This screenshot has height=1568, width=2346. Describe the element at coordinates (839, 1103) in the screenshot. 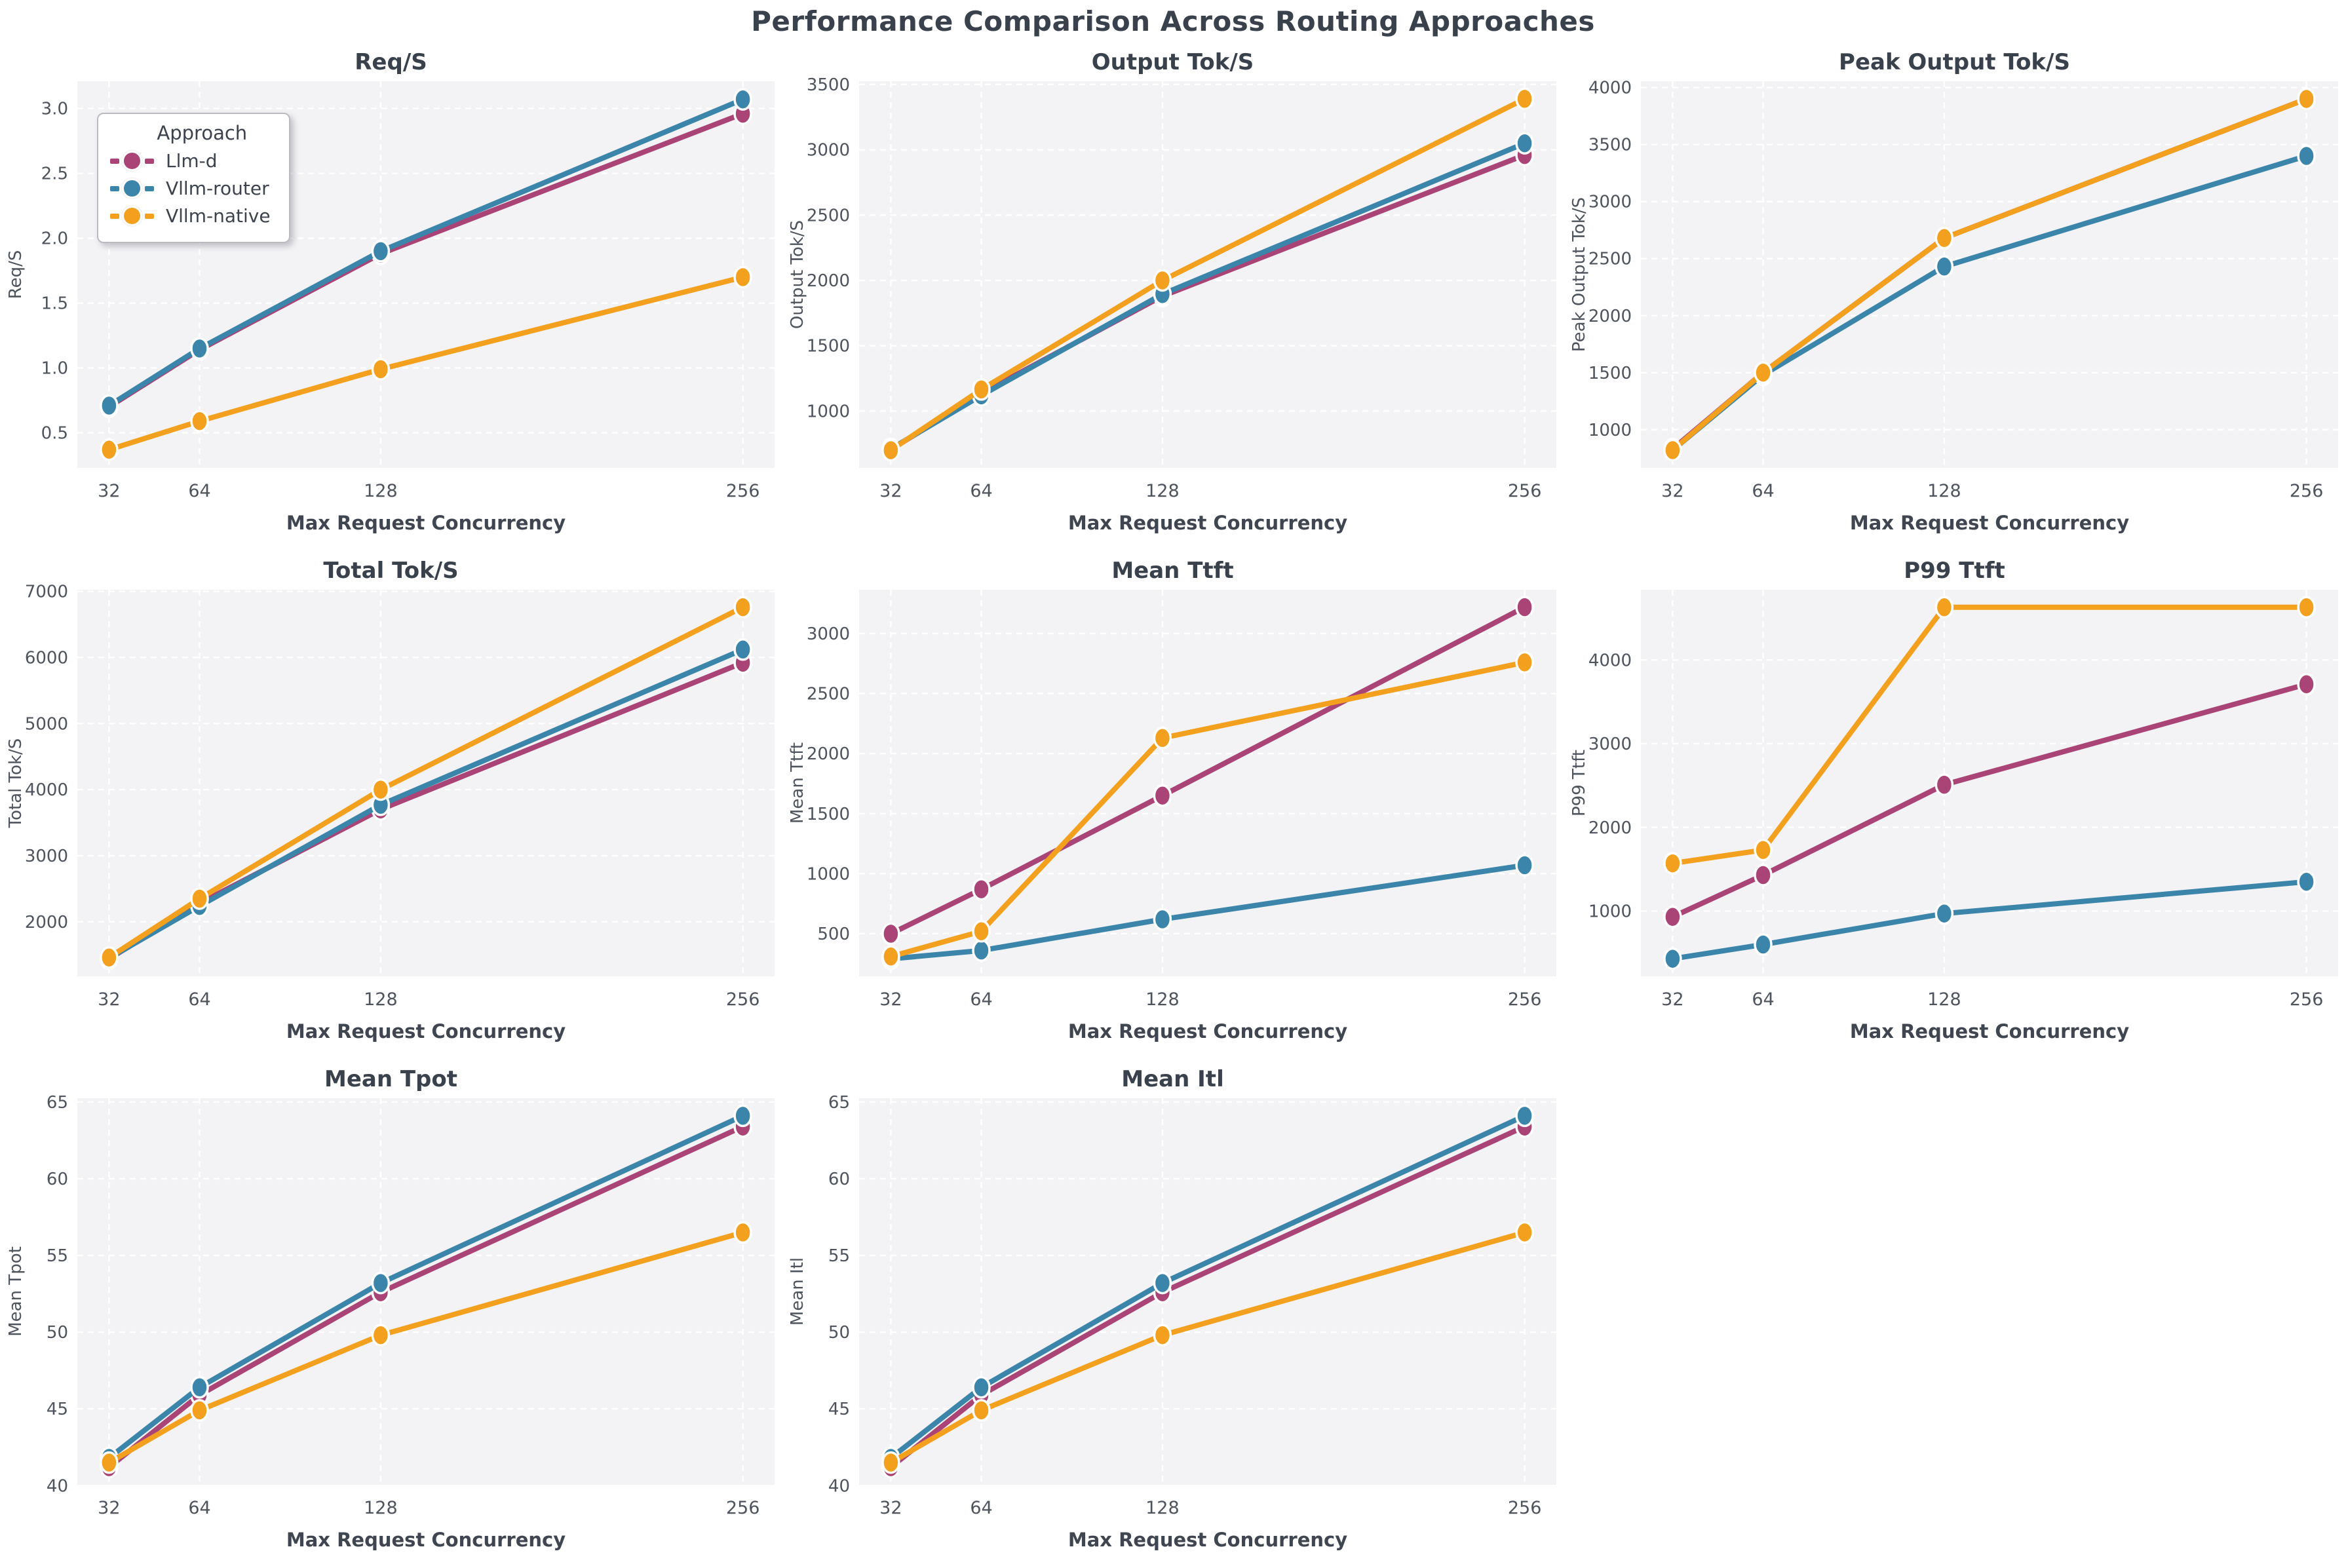

I see `y-tick-label: 65` at that location.